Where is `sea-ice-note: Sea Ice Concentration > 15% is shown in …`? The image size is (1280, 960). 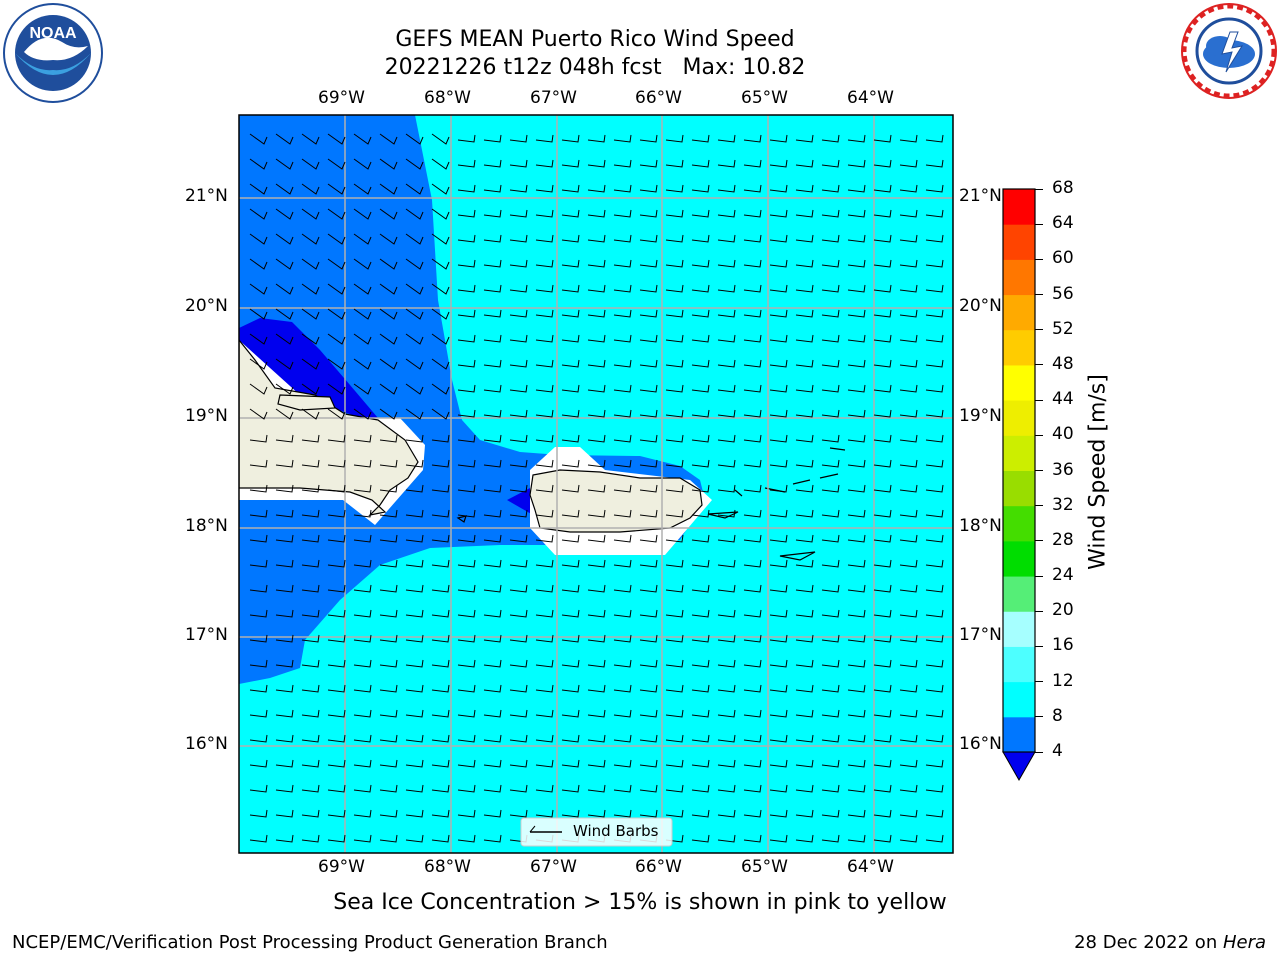
sea-ice-note: Sea Ice Concentration > 15% is shown in … is located at coordinates (640, 902).